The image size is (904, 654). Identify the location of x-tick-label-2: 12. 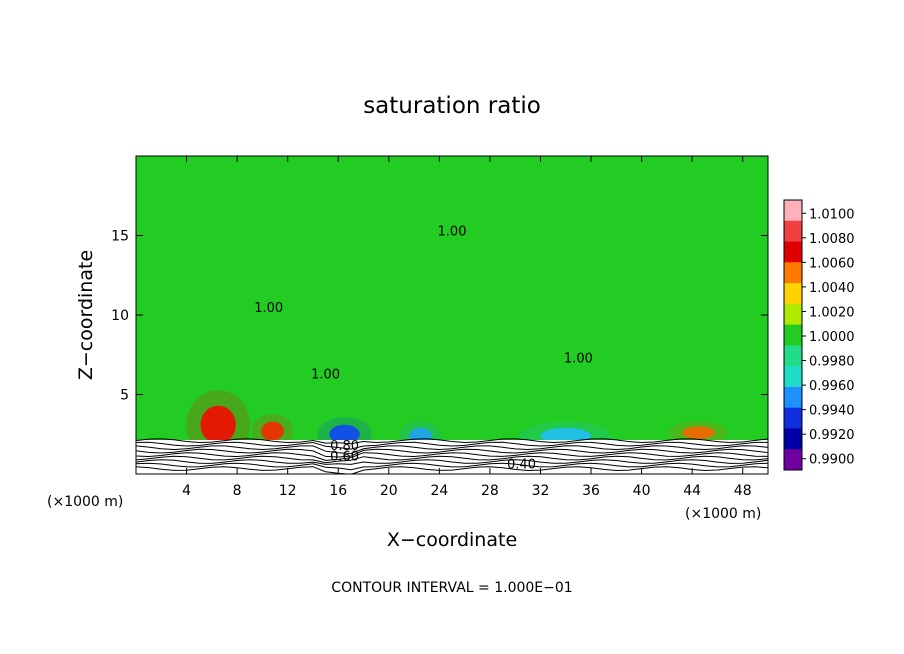
(288, 491).